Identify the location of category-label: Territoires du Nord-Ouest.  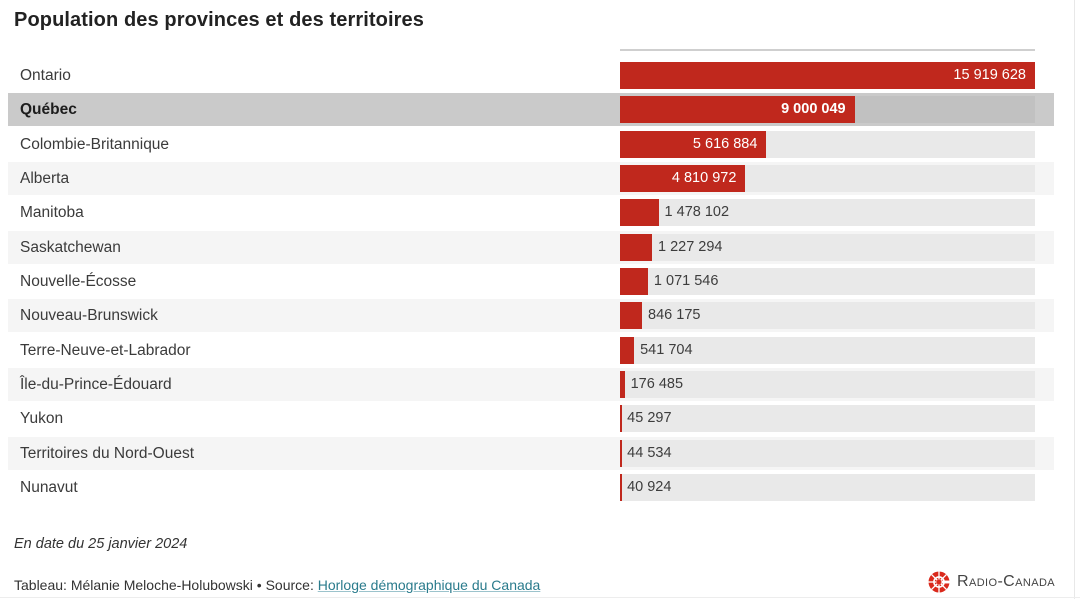
(107, 453).